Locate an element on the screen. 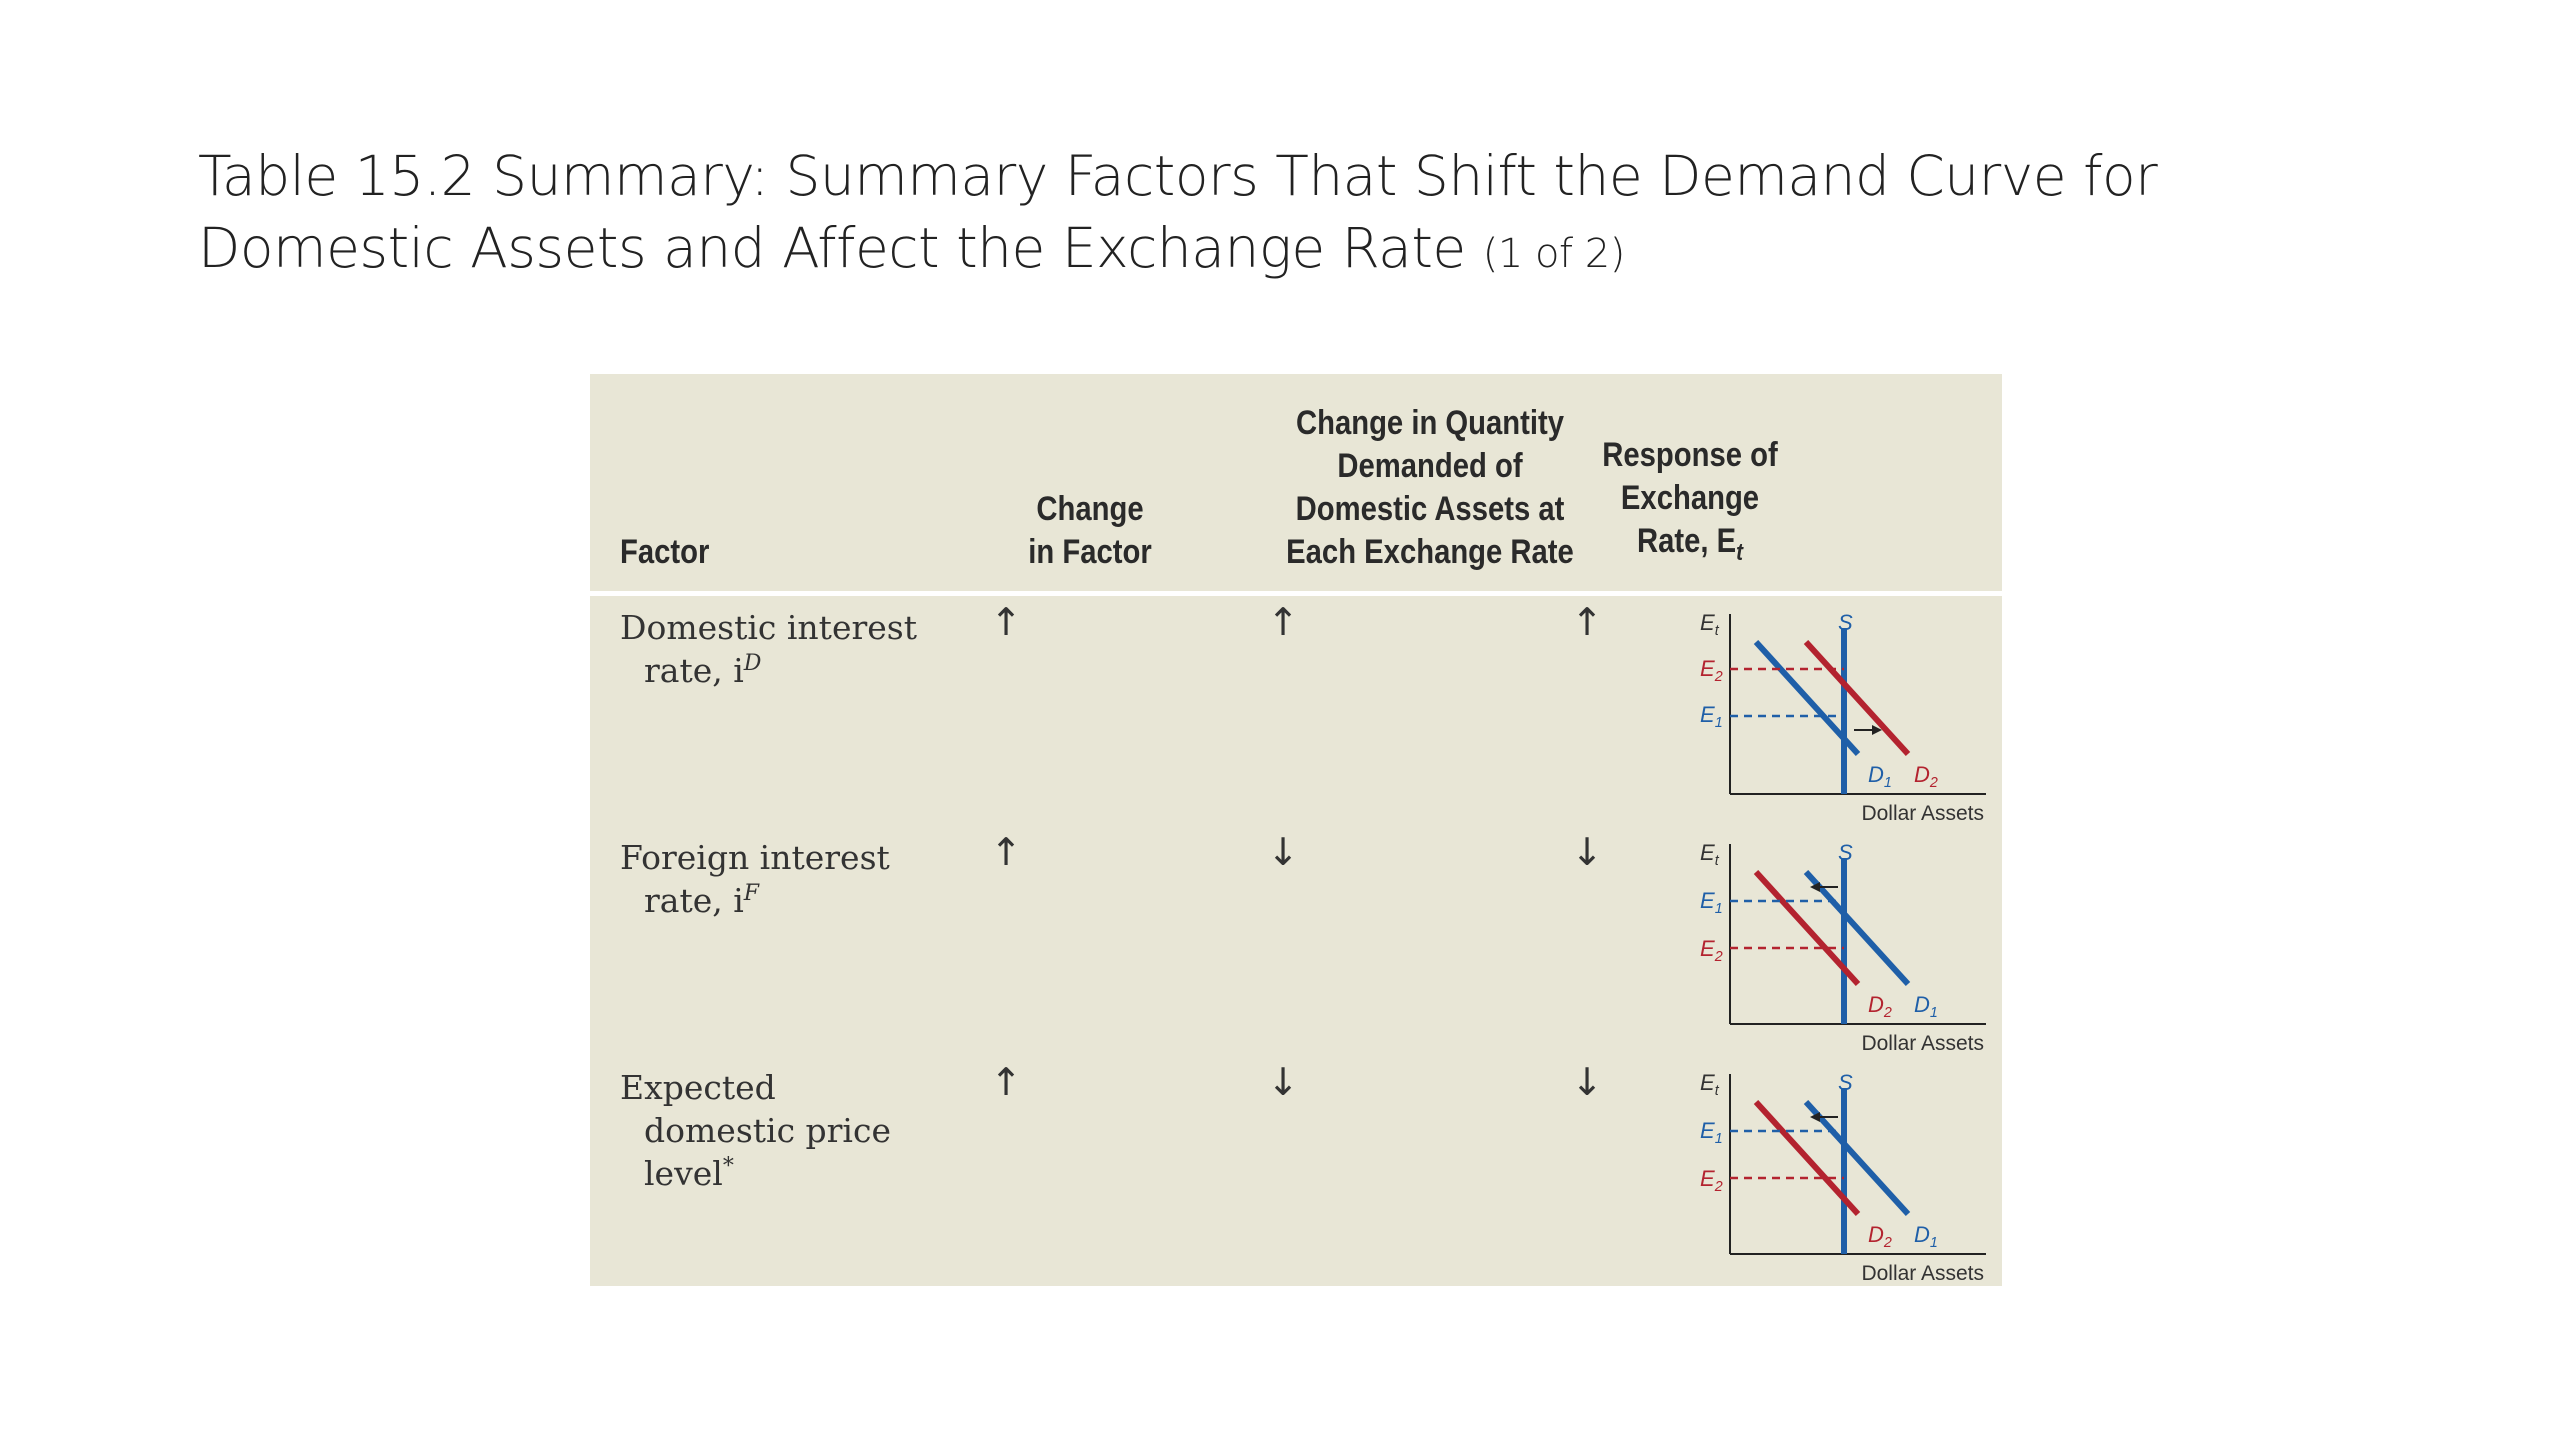 This screenshot has height=1440, width=2560. qty-arrow: ↑ is located at coordinates (1283, 622).